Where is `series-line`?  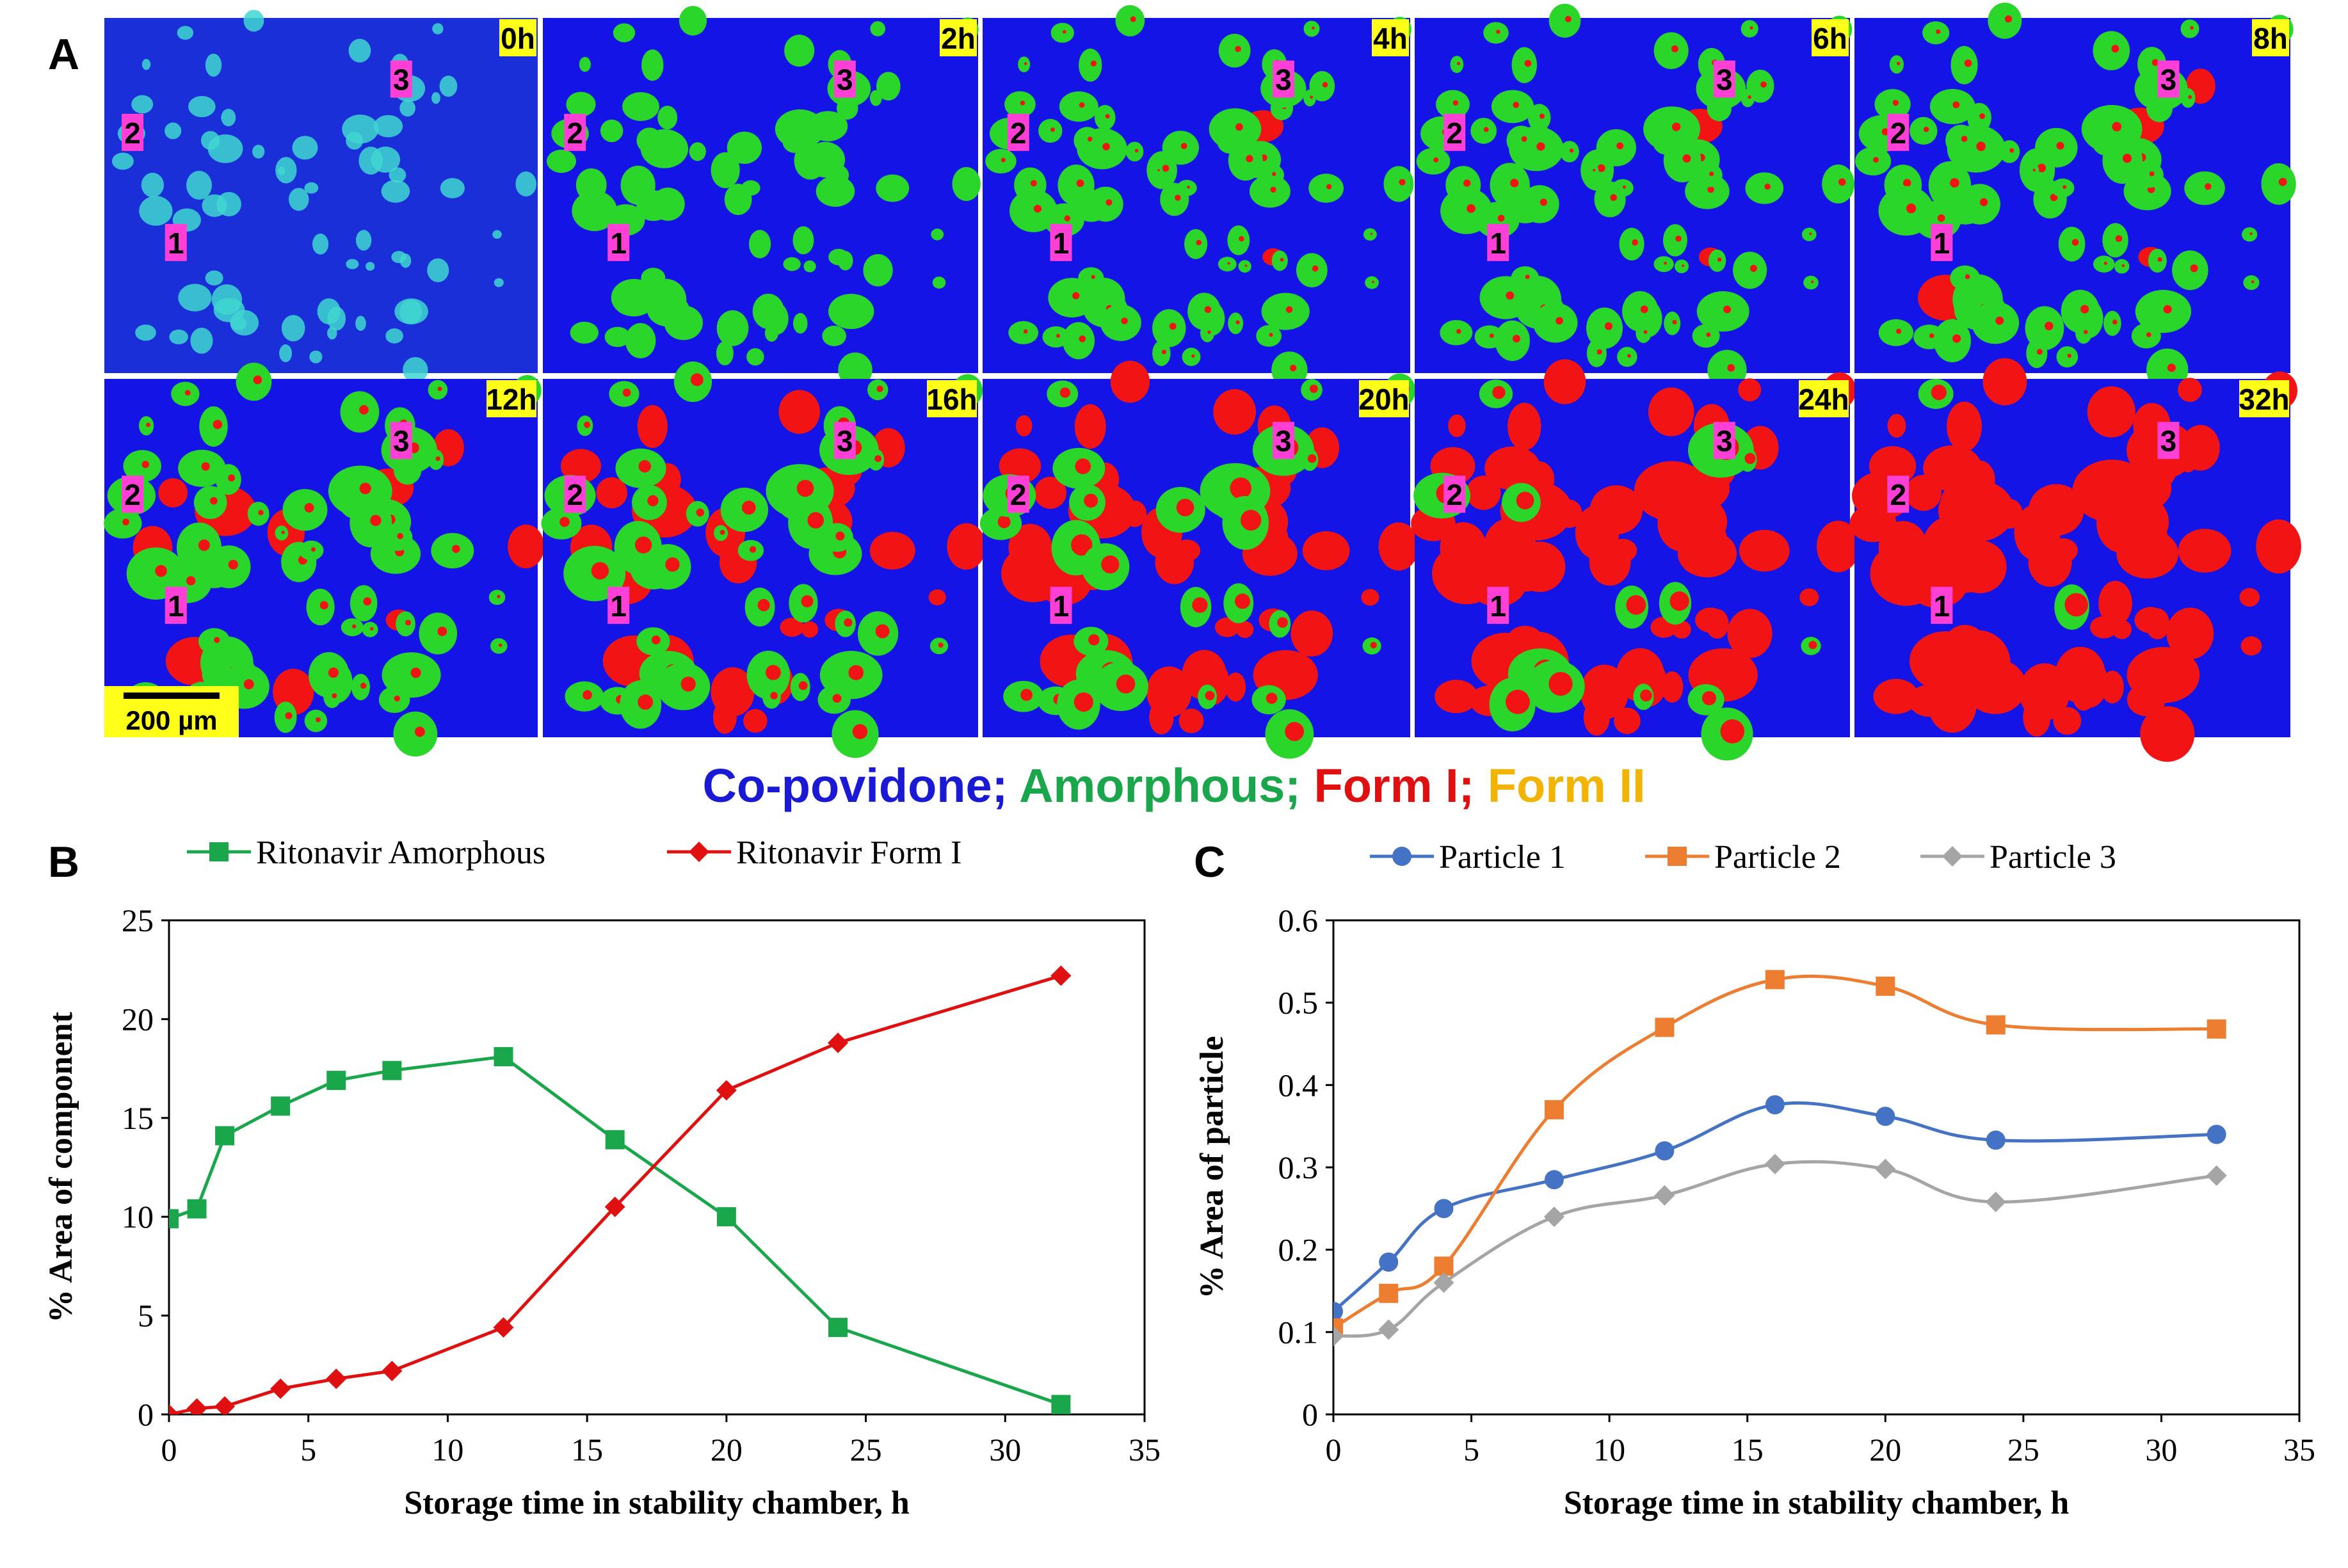 series-line is located at coordinates (615, 1194).